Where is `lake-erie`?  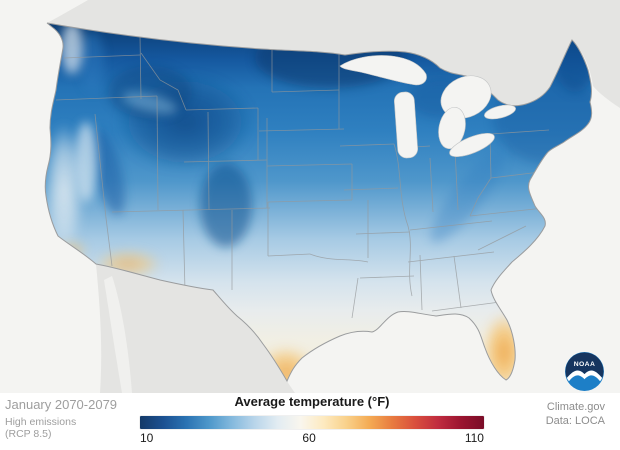
lake-erie is located at coordinates (472, 145).